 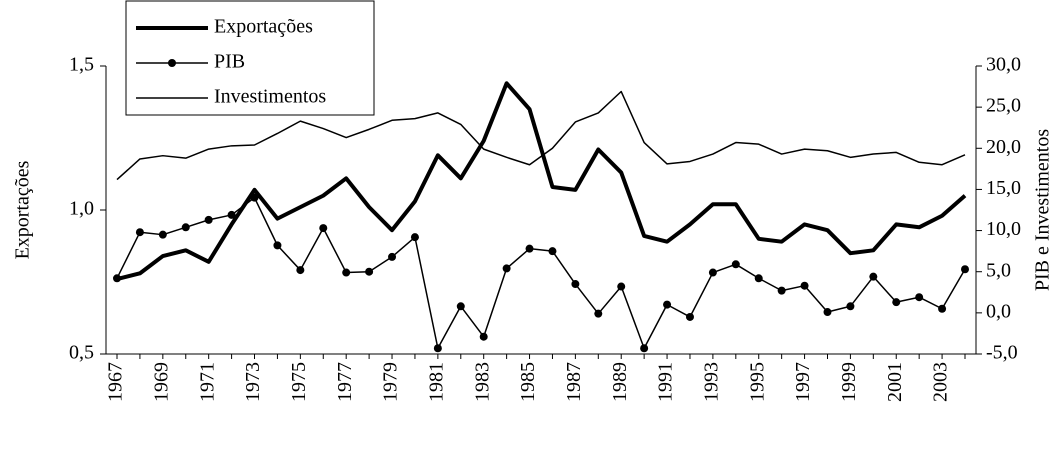 What do you see at coordinates (757, 382) in the screenshot?
I see `x-tick-label: 1995` at bounding box center [757, 382].